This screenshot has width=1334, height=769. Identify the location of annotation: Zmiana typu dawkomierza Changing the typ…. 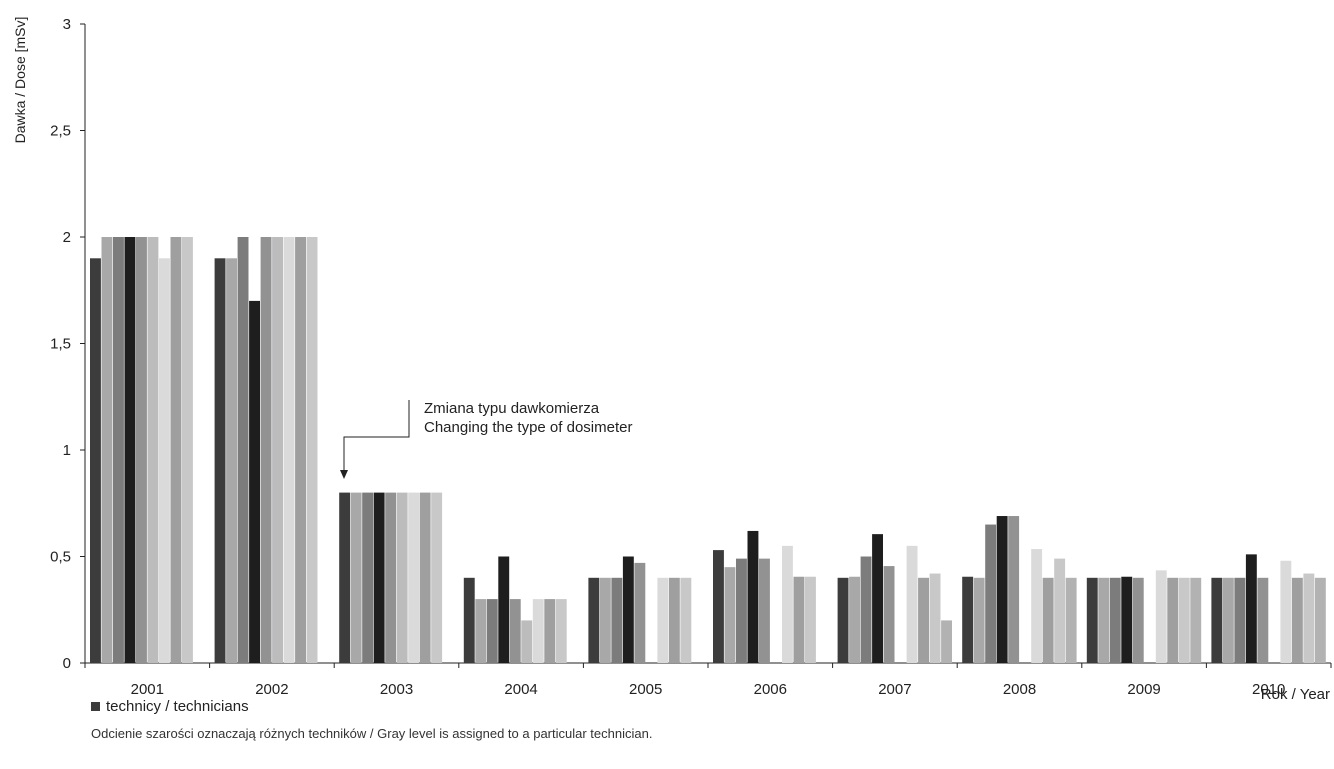
(486, 439).